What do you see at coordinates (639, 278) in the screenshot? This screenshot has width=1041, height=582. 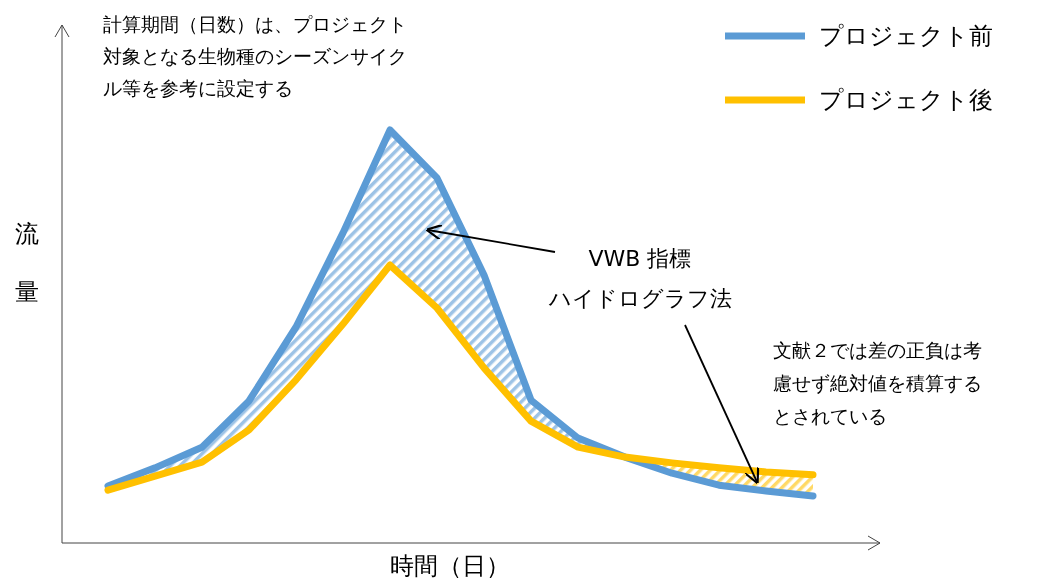 I see `annotation: VWB 指標ハイドログラフ法` at bounding box center [639, 278].